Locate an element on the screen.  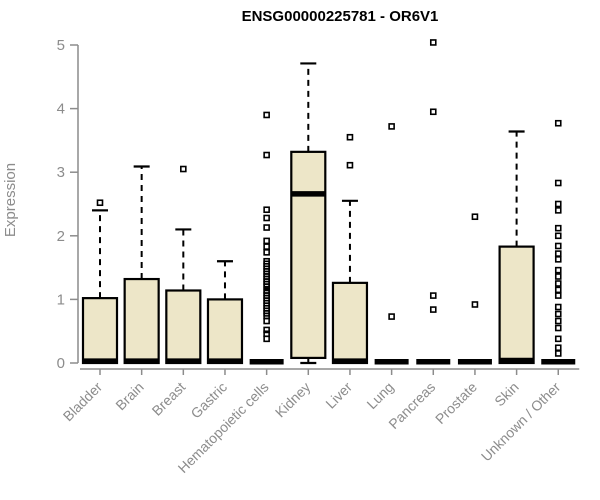
x-tick-label: Skin is located at coordinates (506, 394).